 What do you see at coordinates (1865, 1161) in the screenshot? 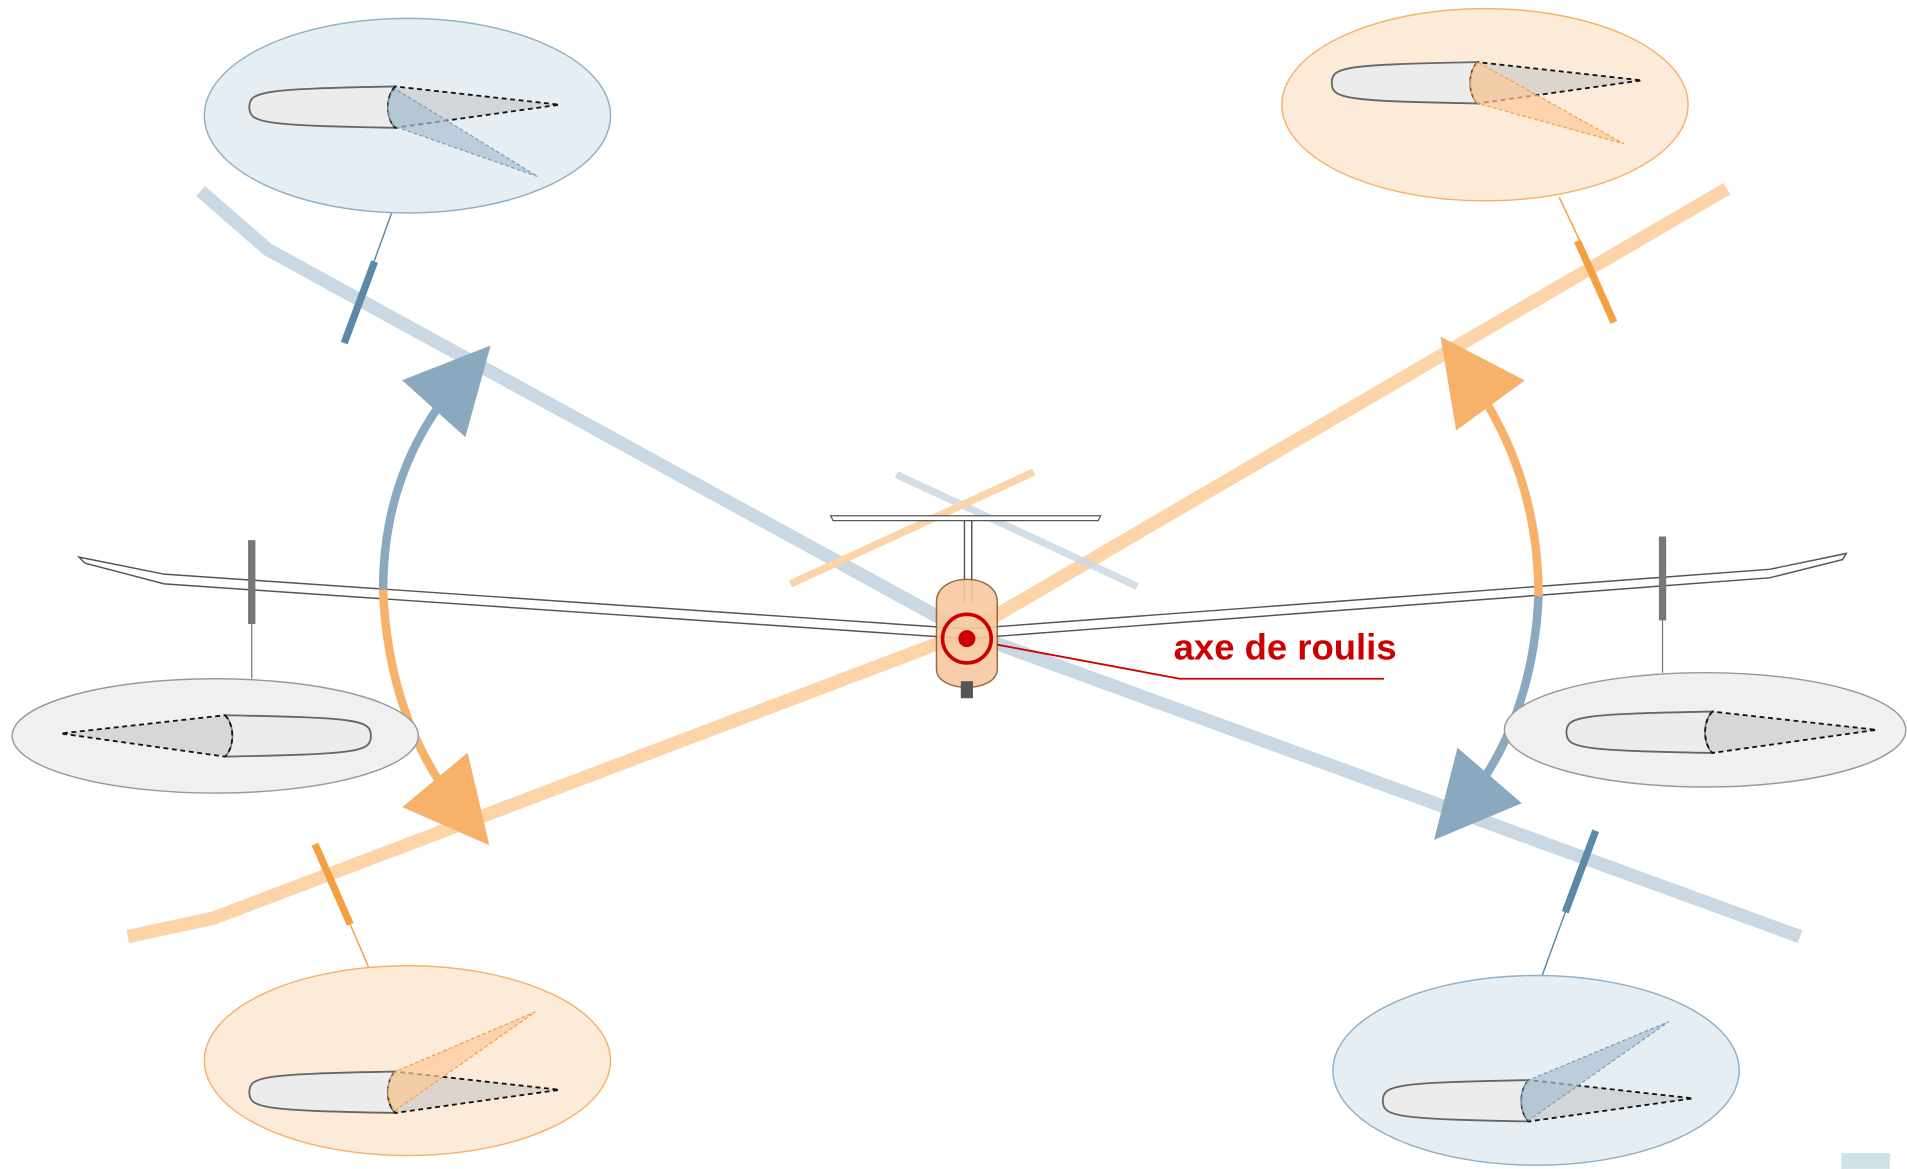
I see `corner-button` at bounding box center [1865, 1161].